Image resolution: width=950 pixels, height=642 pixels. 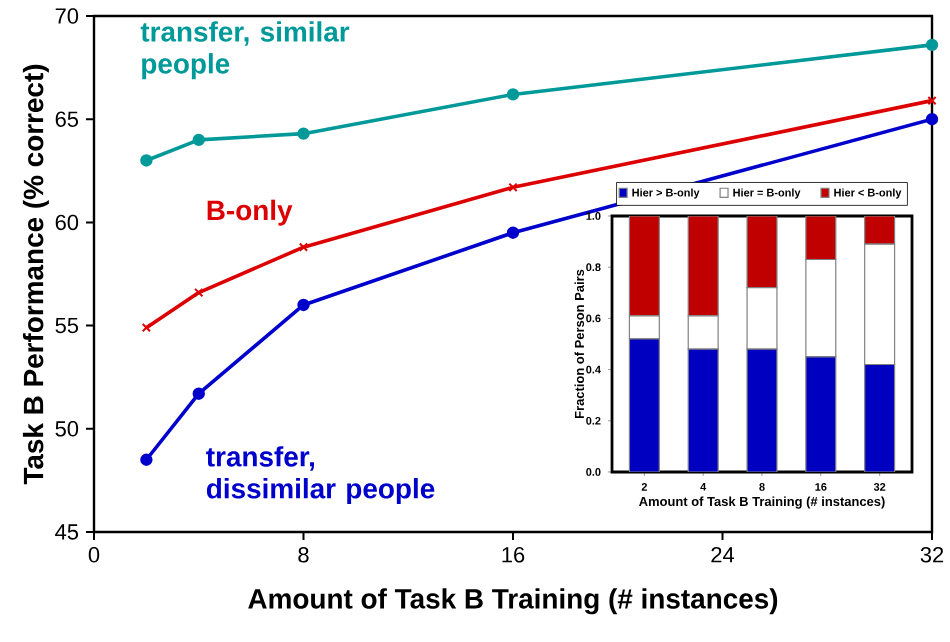 What do you see at coordinates (35, 274) in the screenshot?
I see `y-axis-title: Task B Performance (% correct)` at bounding box center [35, 274].